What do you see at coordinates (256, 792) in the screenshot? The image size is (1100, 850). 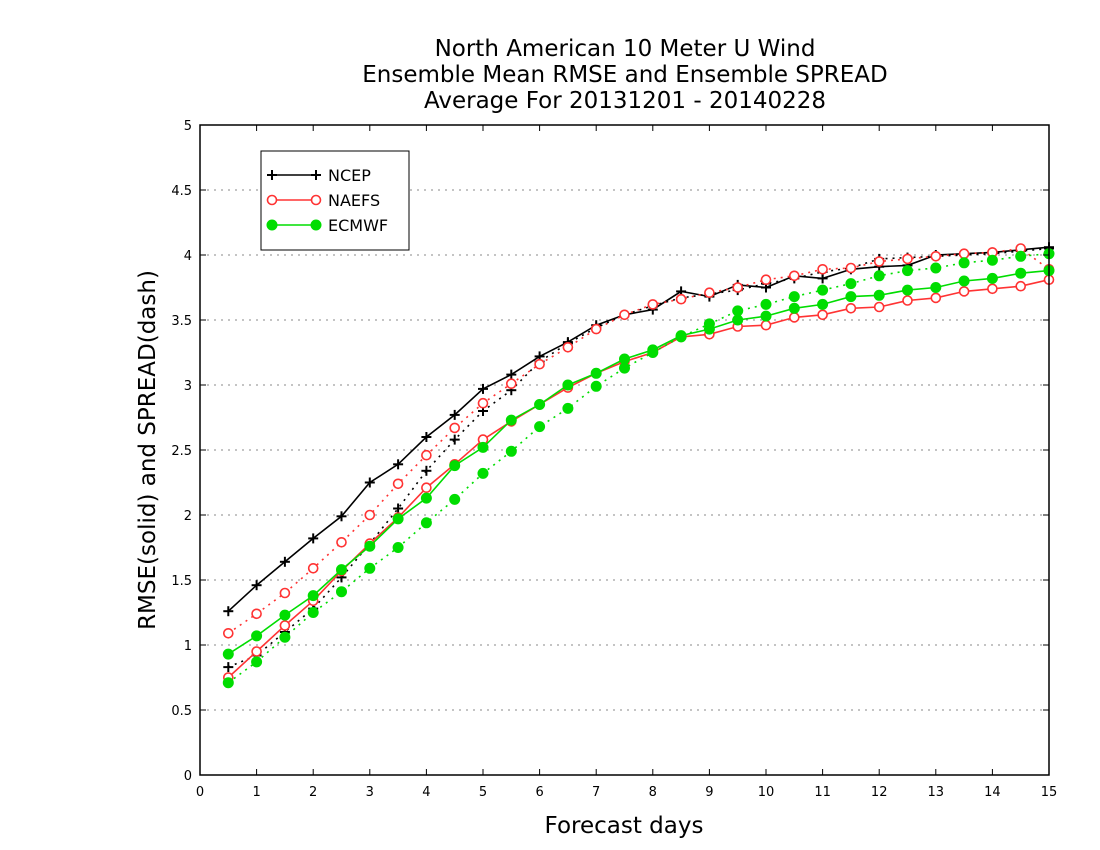 I see `x-tick-label-1: 1` at bounding box center [256, 792].